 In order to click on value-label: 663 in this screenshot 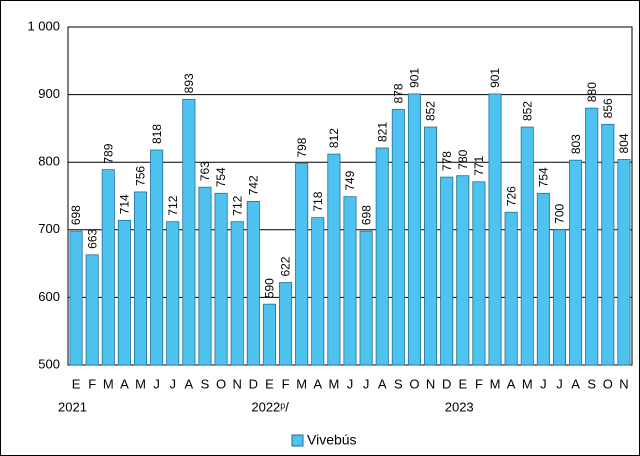, I will do `click(92, 238)`.